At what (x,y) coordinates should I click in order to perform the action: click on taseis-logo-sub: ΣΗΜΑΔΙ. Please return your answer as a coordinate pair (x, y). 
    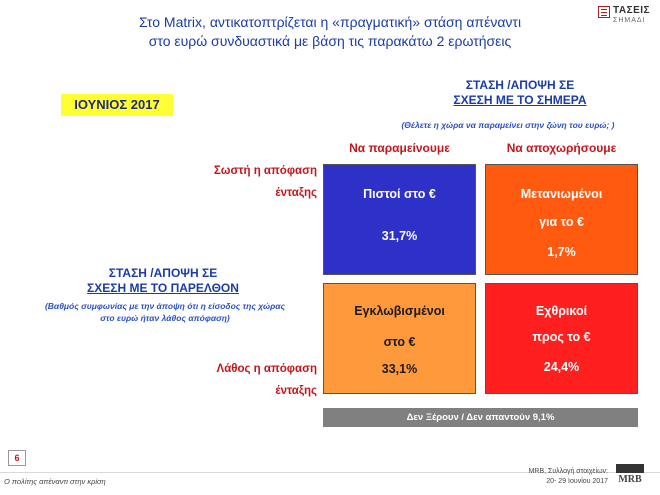
    Looking at the image, I should click on (629, 20).